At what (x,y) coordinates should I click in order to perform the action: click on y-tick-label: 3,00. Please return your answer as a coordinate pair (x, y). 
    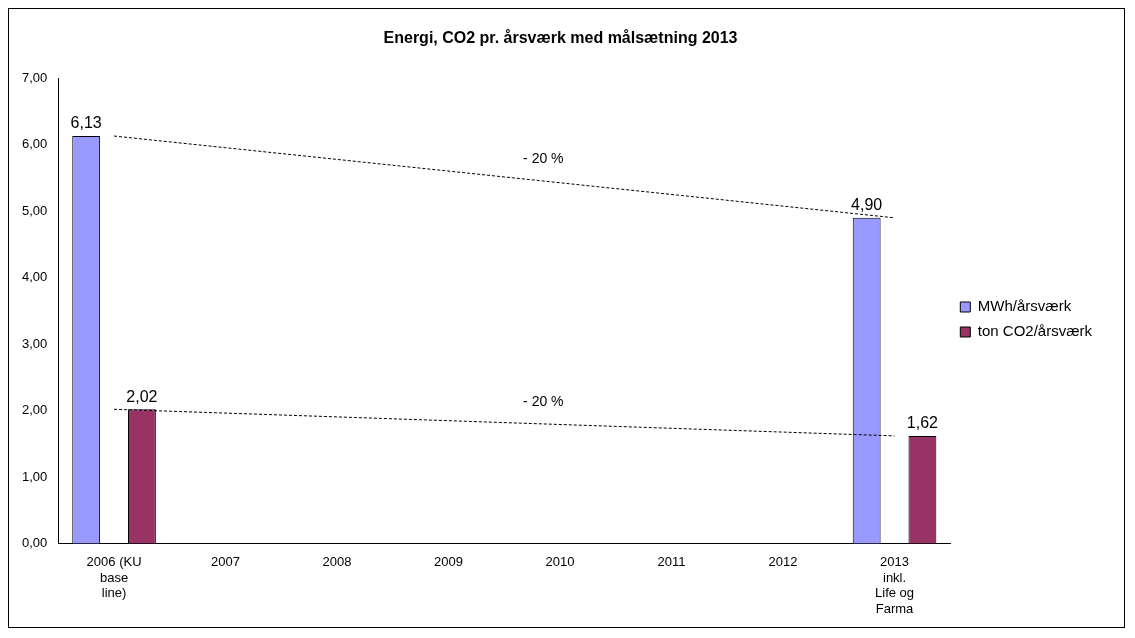
    Looking at the image, I should click on (34, 343).